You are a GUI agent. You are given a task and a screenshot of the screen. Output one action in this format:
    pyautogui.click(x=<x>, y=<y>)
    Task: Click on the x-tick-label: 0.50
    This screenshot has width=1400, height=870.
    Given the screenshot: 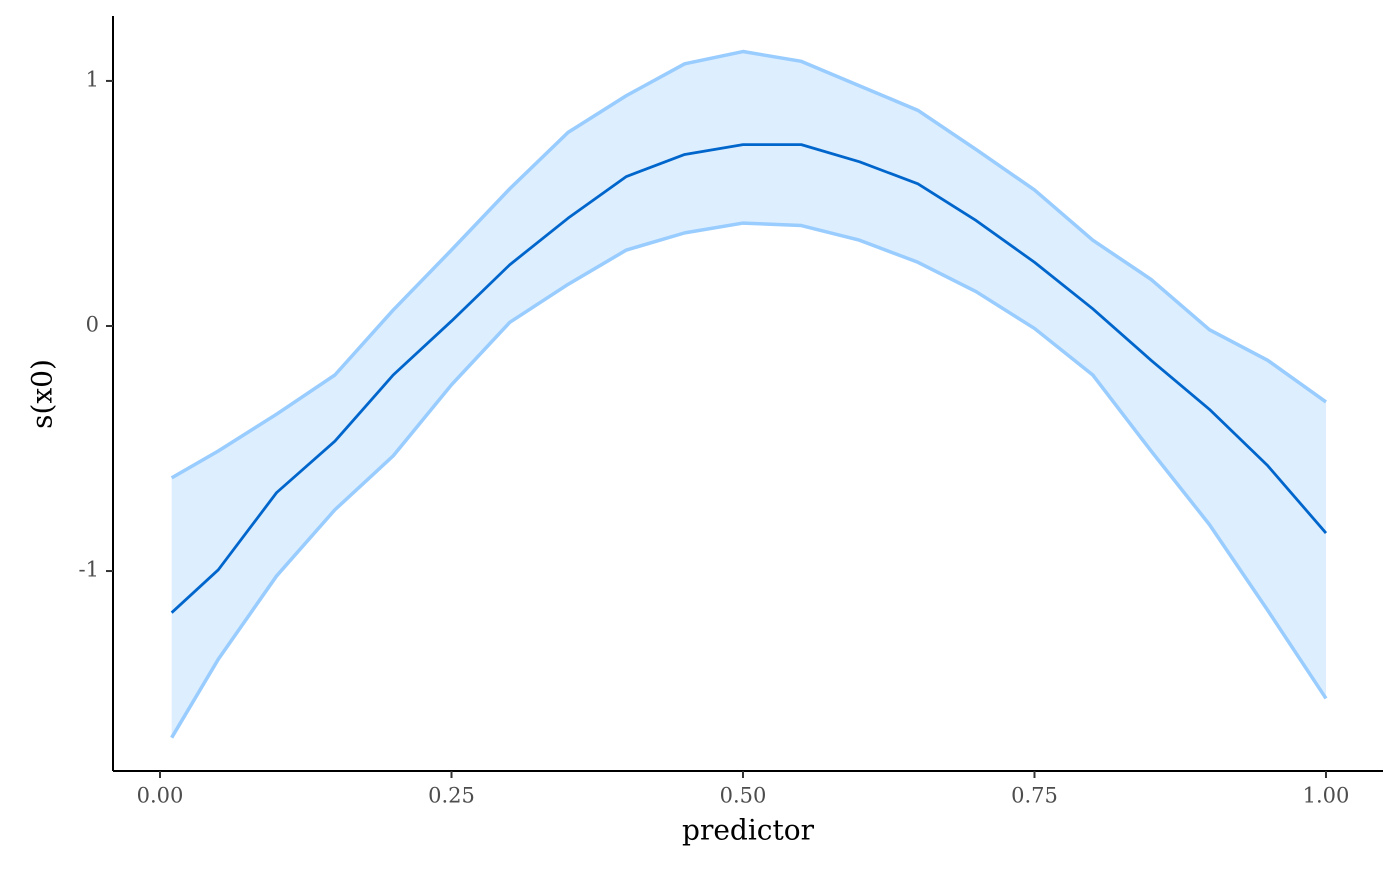 What is the action you would take?
    pyautogui.click(x=743, y=796)
    